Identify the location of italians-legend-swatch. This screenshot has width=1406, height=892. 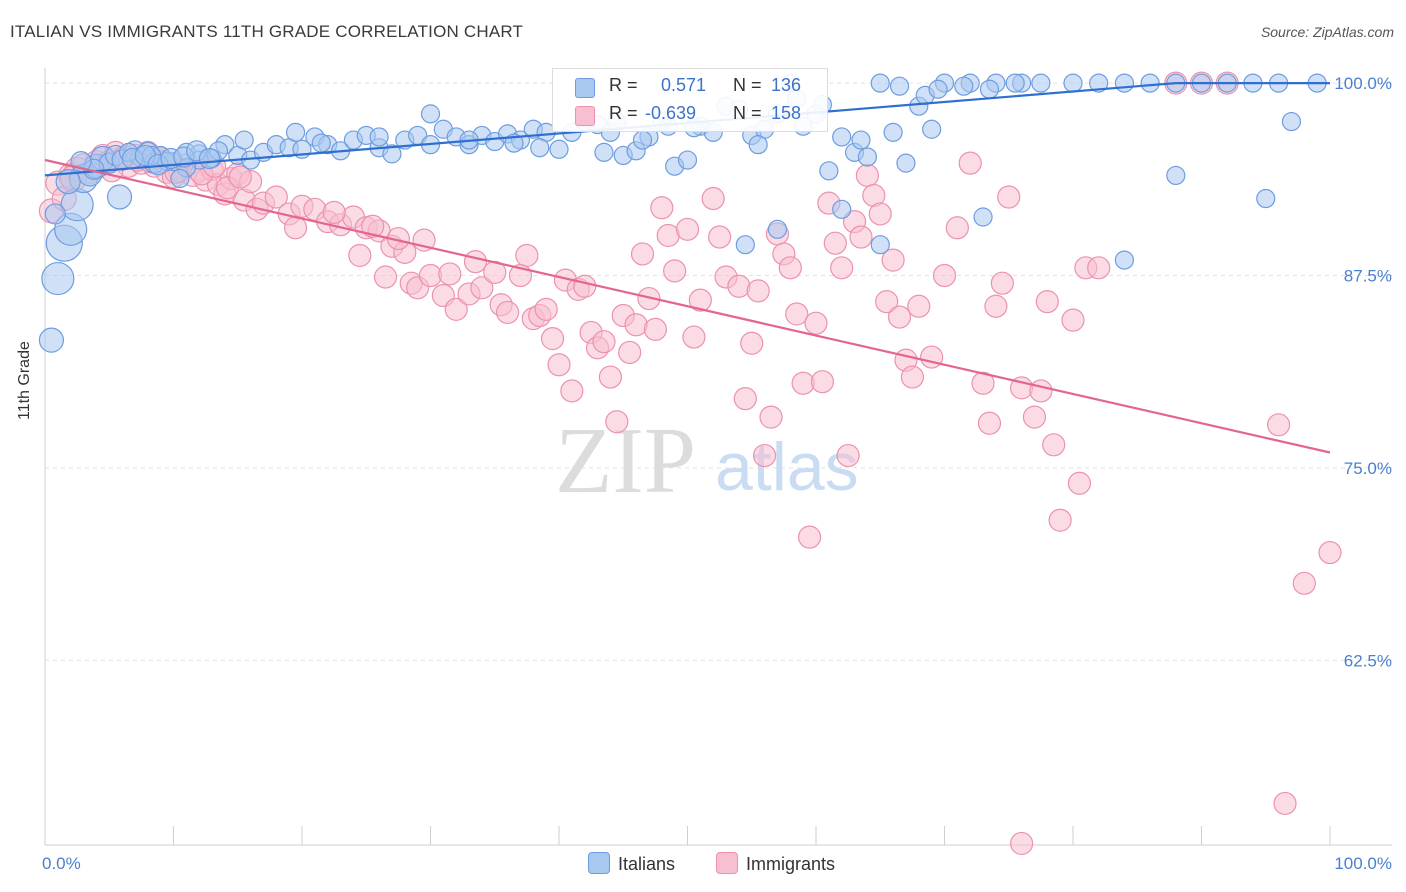
(599, 863).